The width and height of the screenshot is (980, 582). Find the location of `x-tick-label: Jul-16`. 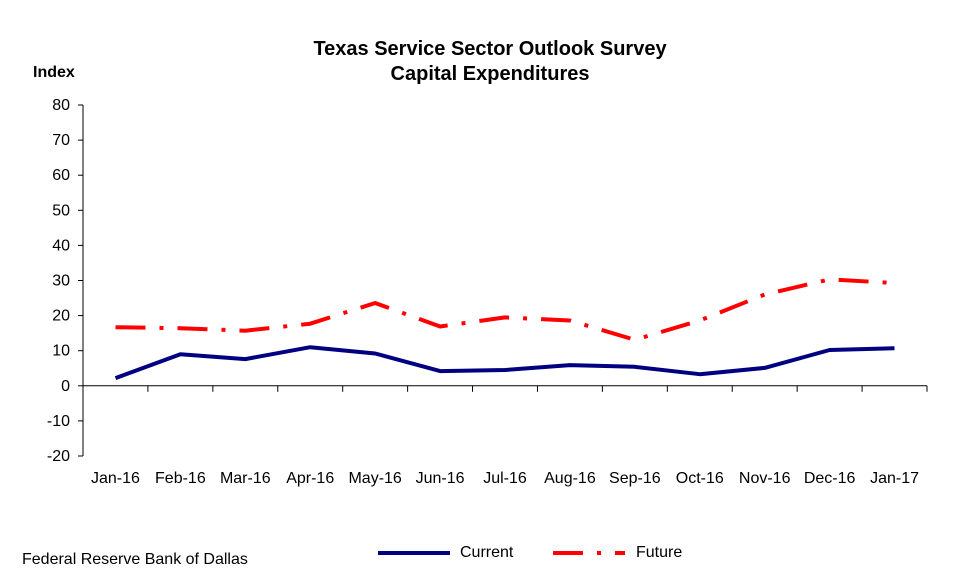

x-tick-label: Jul-16 is located at coordinates (505, 478).